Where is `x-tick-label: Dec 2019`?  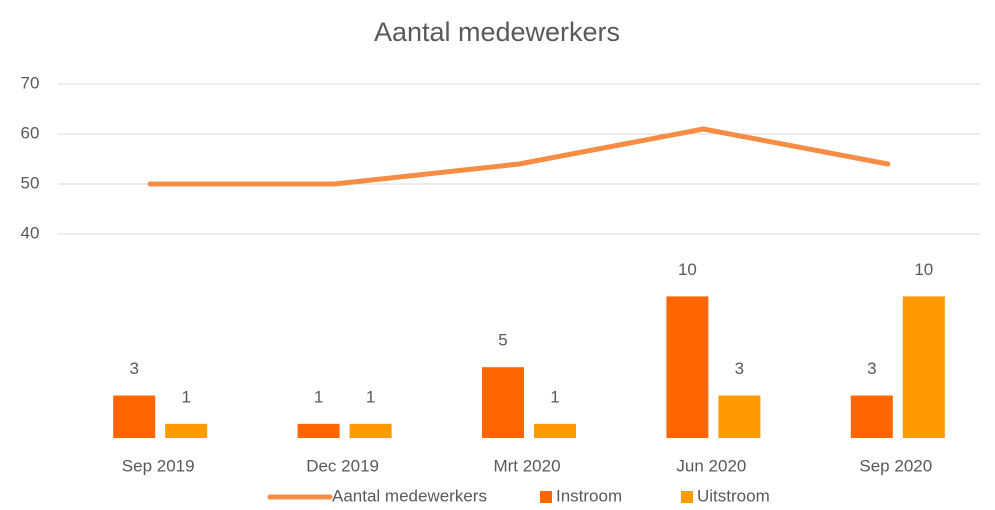
x-tick-label: Dec 2019 is located at coordinates (342, 465).